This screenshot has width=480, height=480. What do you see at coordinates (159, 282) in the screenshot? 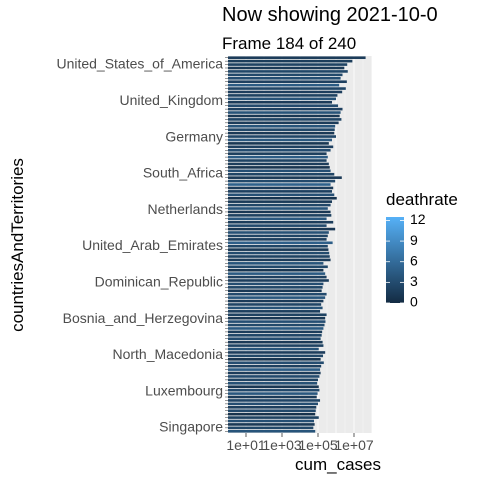
I see `y-tick-label: Dominican_Republic` at bounding box center [159, 282].